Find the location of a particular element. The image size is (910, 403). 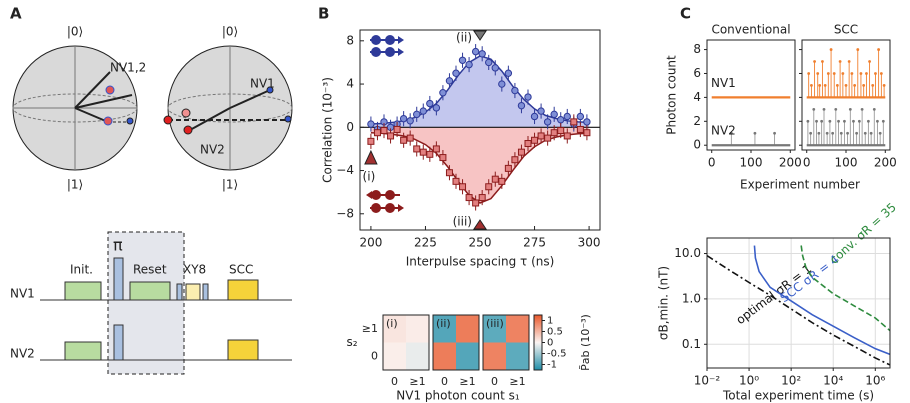

panel-title: SCC is located at coordinates (846, 30).